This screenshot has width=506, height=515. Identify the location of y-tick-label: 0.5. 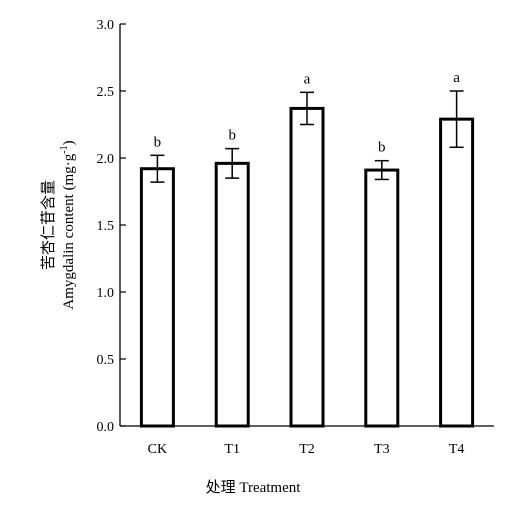
(106, 360).